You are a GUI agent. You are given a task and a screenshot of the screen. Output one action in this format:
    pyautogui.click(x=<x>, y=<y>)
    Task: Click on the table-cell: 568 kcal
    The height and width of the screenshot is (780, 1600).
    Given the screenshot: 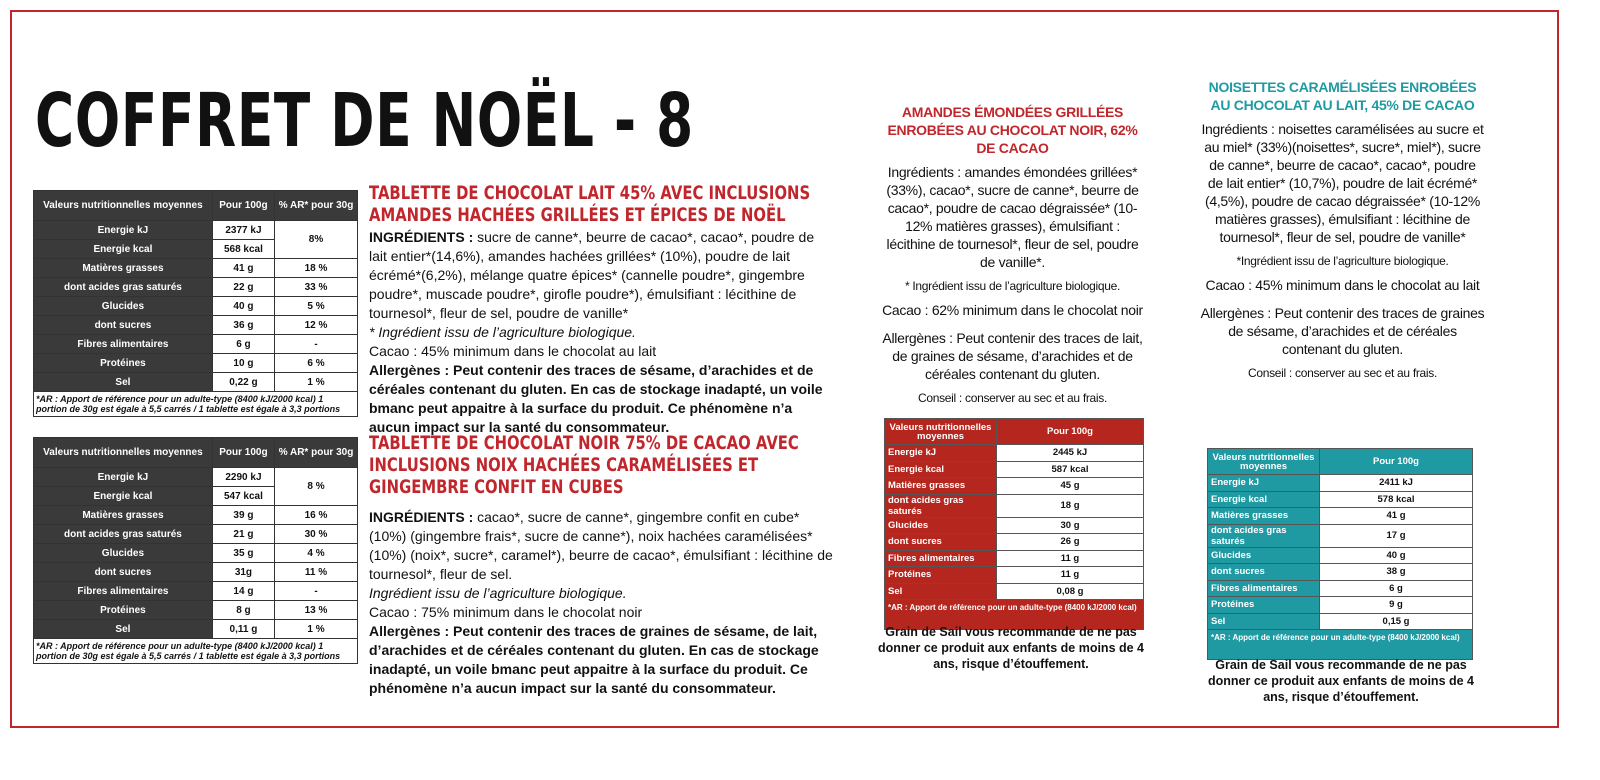 What is the action you would take?
    pyautogui.click(x=243, y=249)
    